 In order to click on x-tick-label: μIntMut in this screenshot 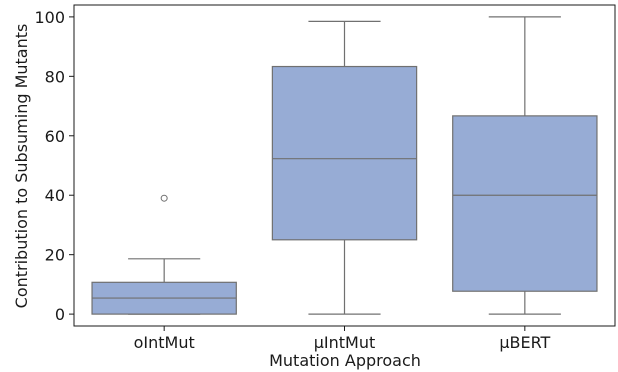, I will do `click(345, 342)`.